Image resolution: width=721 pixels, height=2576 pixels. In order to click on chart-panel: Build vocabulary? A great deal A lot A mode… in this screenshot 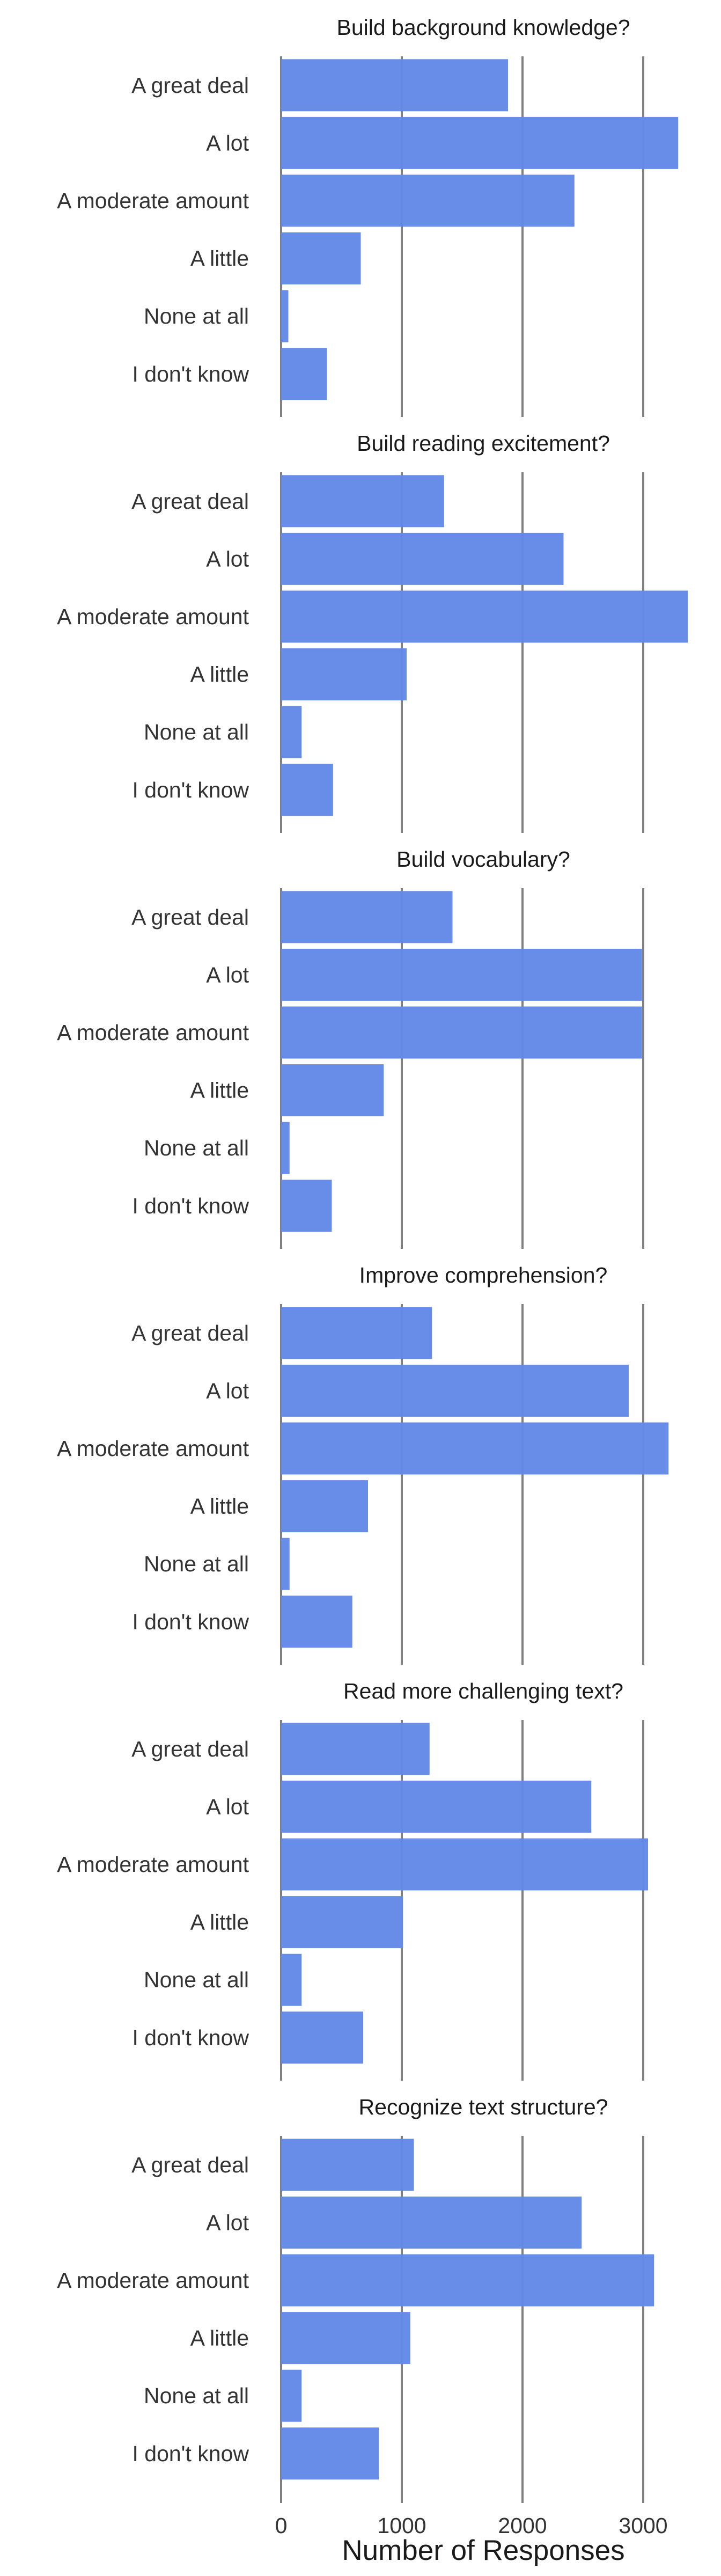, I will do `click(351, 1048)`.